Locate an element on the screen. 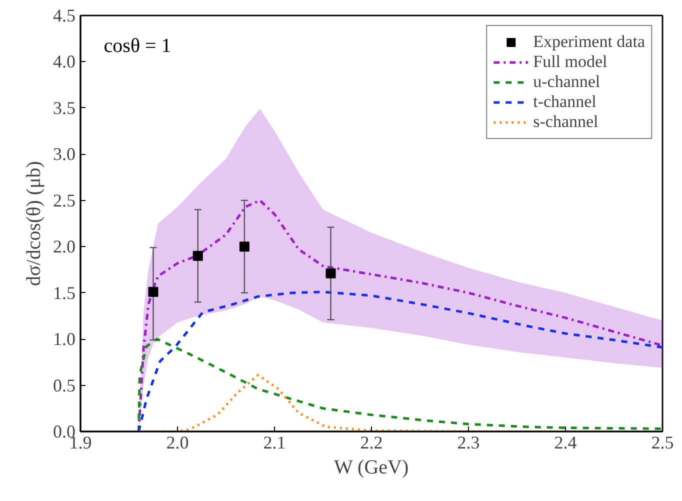 The height and width of the screenshot is (501, 682). y-tick-label: 4.0 is located at coordinates (64, 62).